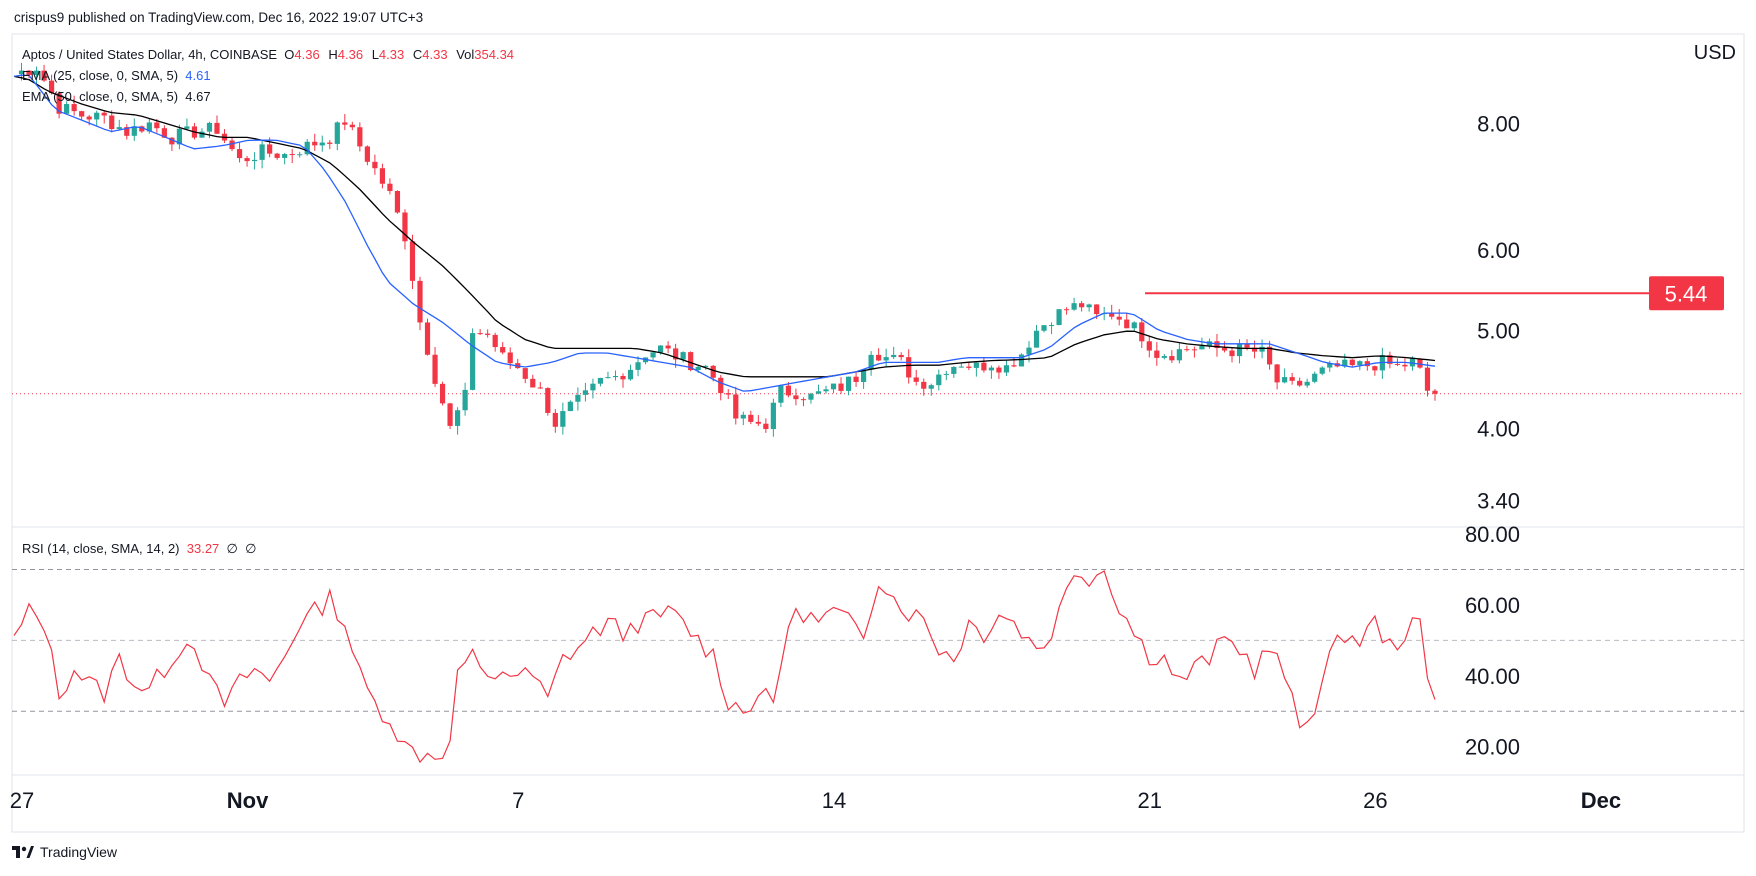 This screenshot has width=1756, height=876. I want to click on time-tick-label: Nov, so click(248, 800).